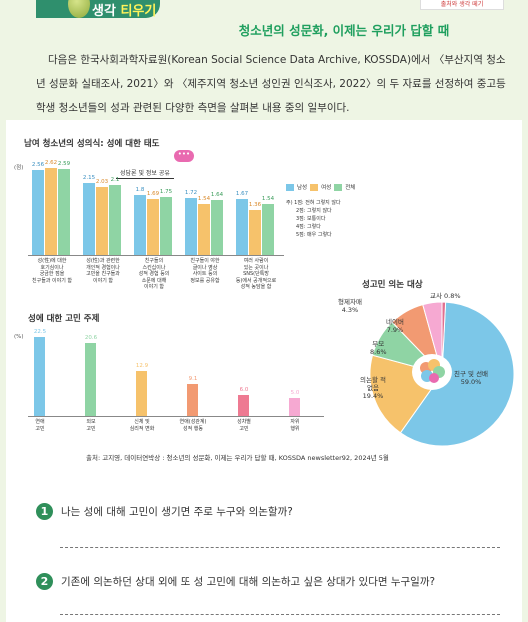 The height and width of the screenshot is (622, 528). Describe the element at coordinates (91, 422) in the screenshot. I see `category-line: 외모` at that location.